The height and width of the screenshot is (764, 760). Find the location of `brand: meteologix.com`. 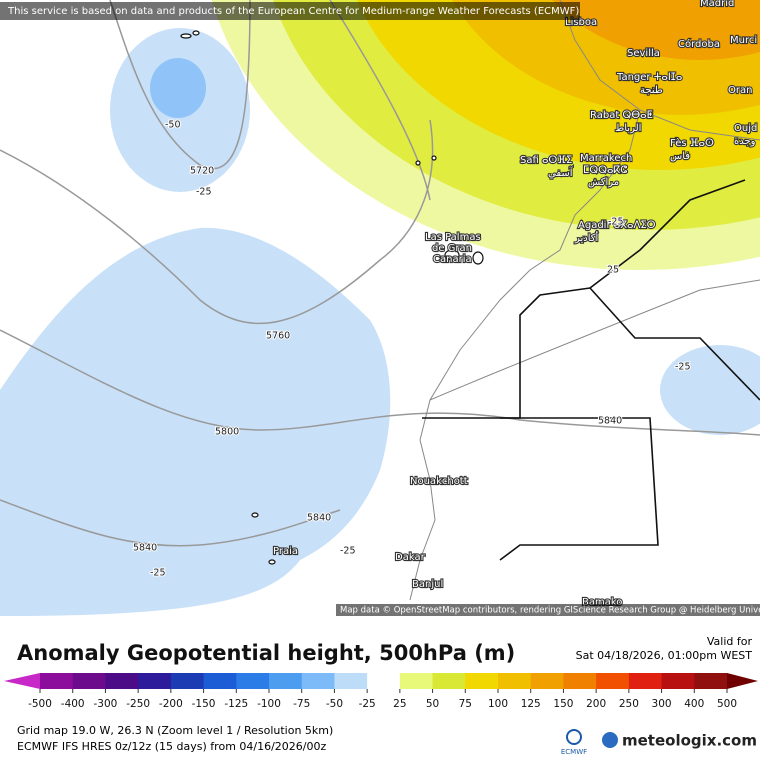

brand: meteologix.com is located at coordinates (689, 741).